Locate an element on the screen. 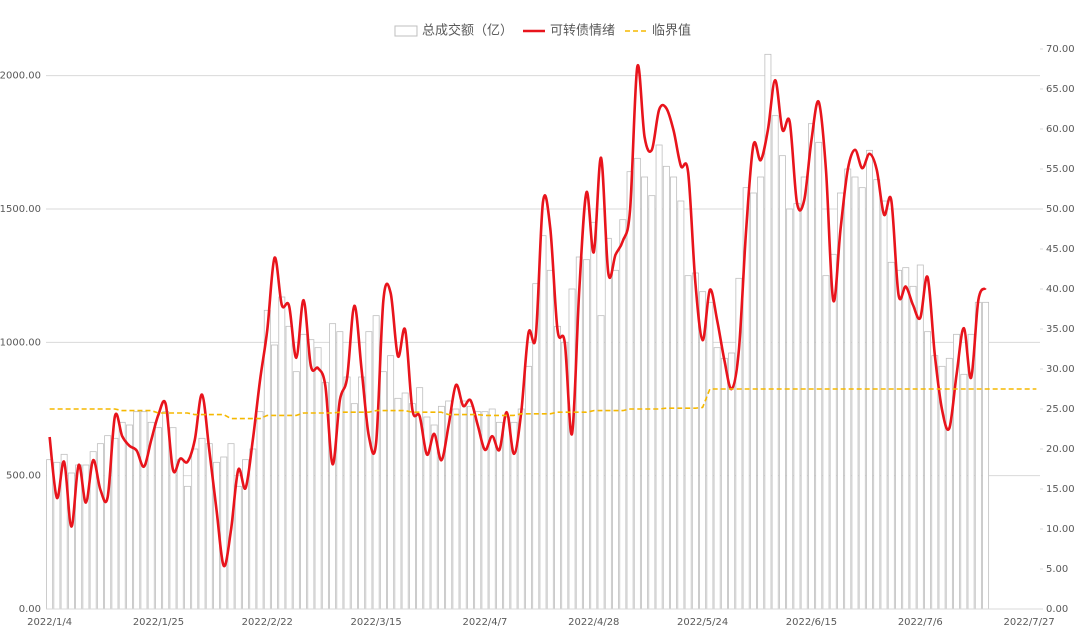 This screenshot has height=643, width=1080. y2-tick-label: 45.00 is located at coordinates (1060, 249).